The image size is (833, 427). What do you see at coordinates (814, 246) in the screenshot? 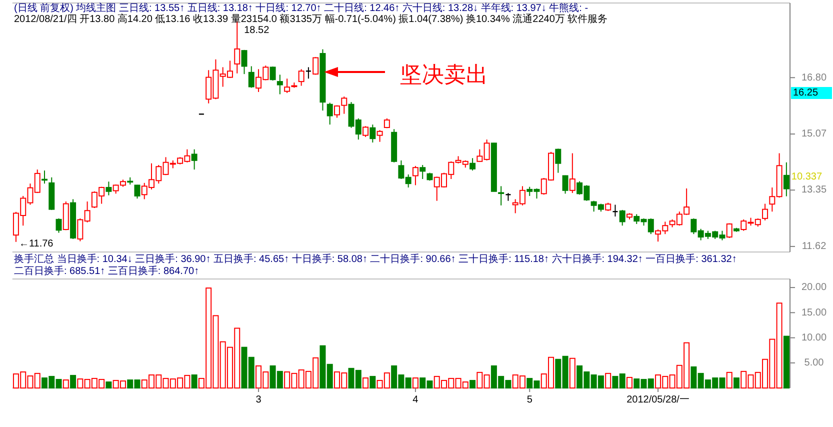
I see `y-tick-label: 11.62` at bounding box center [814, 246].